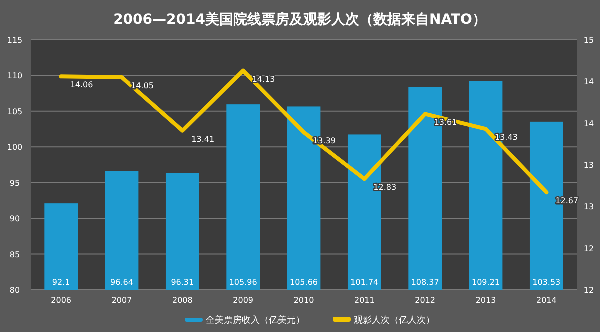  I want to click on x-tick-label: 2013, so click(486, 300).